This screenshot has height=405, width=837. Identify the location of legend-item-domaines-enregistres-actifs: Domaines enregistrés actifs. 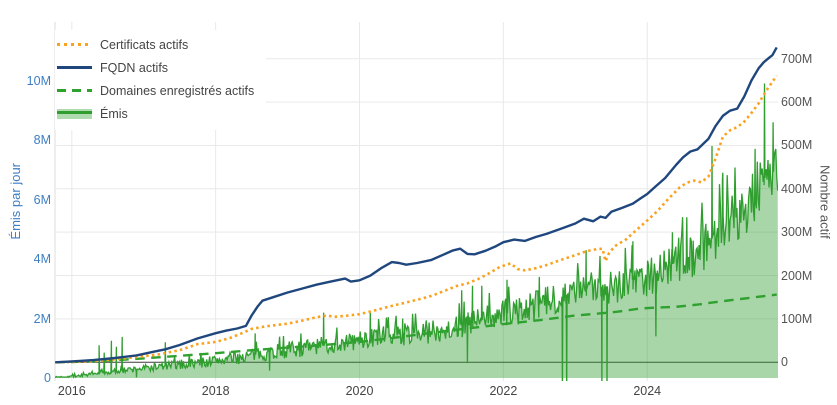
(155, 90).